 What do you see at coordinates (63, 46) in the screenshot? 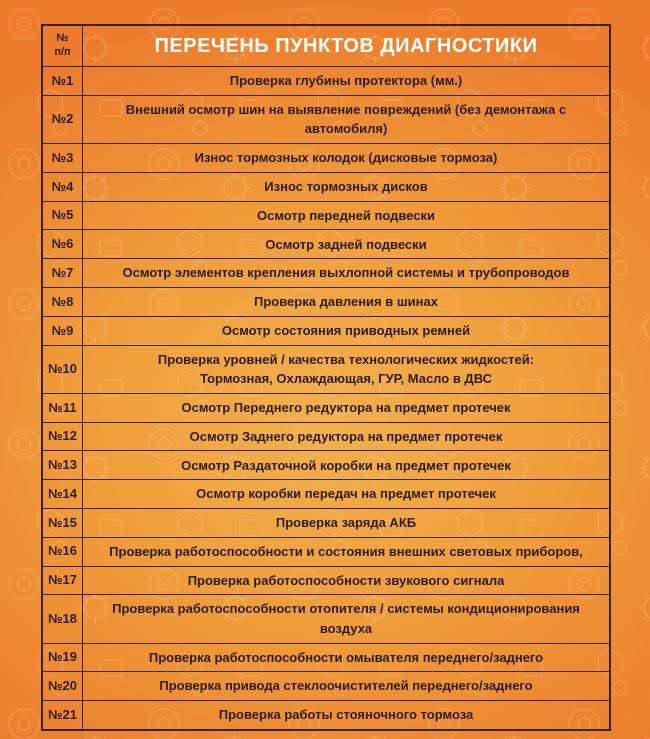
I see `number-column-header: № п/п` at bounding box center [63, 46].